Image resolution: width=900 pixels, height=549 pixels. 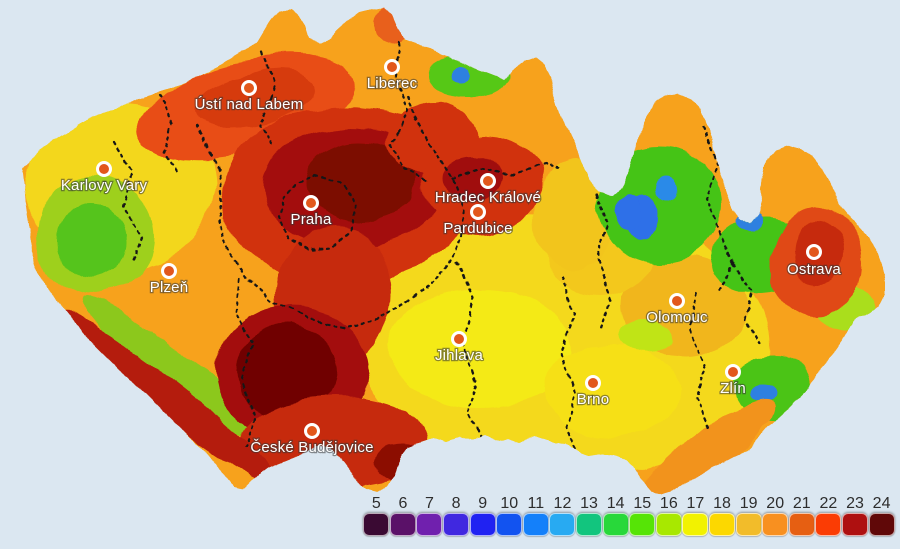 I want to click on city-marker-plzen, so click(x=169, y=271).